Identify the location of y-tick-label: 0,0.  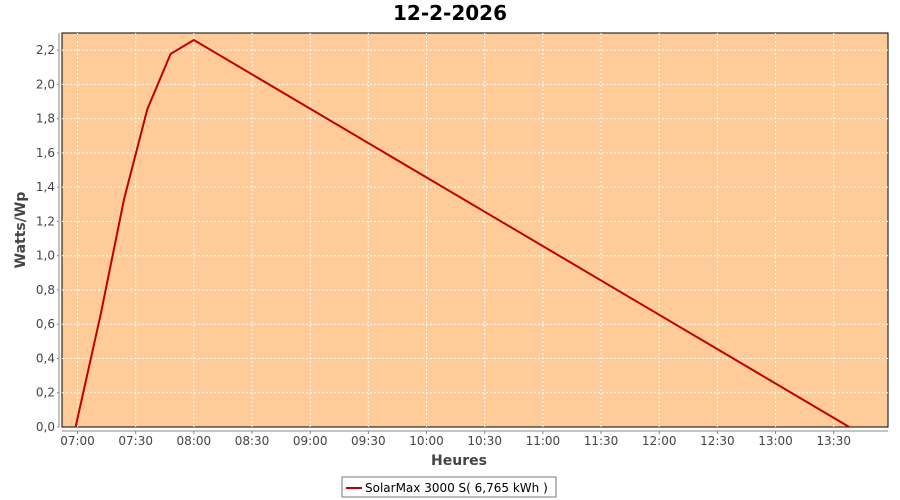
(45, 427).